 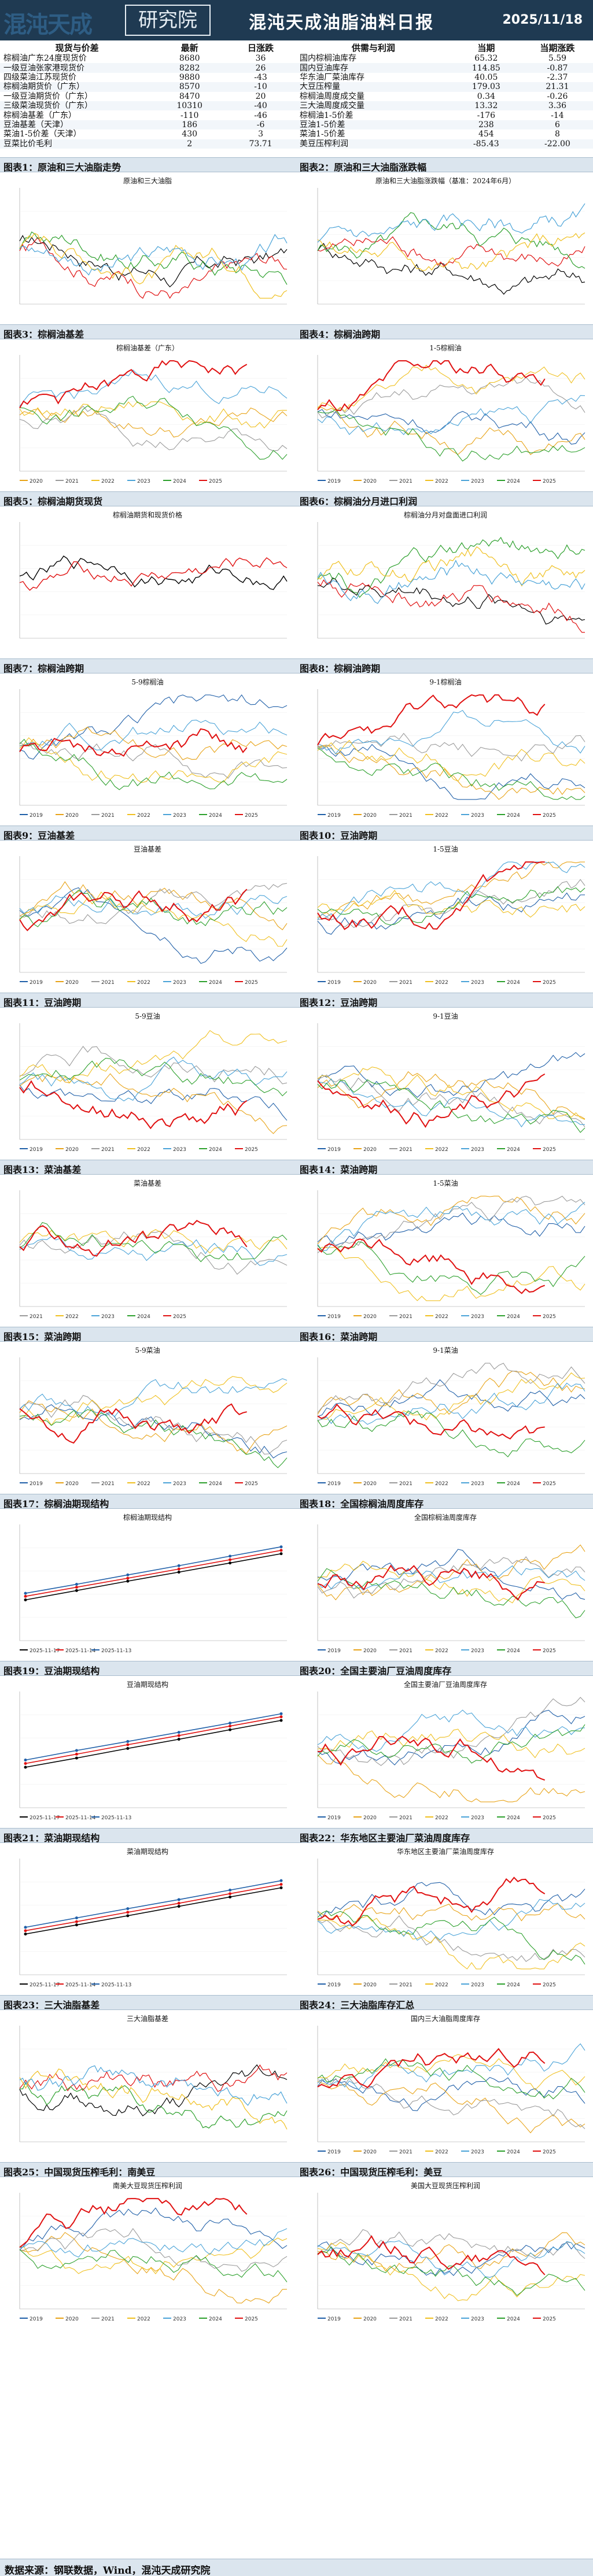 I want to click on row-label: 豆菜比价毛利, so click(x=27, y=144).